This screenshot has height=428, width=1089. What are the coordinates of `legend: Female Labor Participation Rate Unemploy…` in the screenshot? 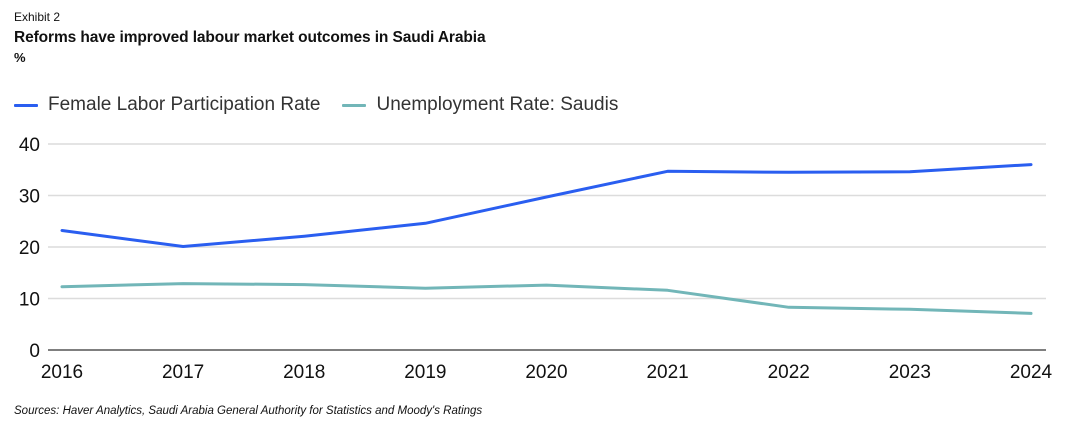 It's located at (327, 105).